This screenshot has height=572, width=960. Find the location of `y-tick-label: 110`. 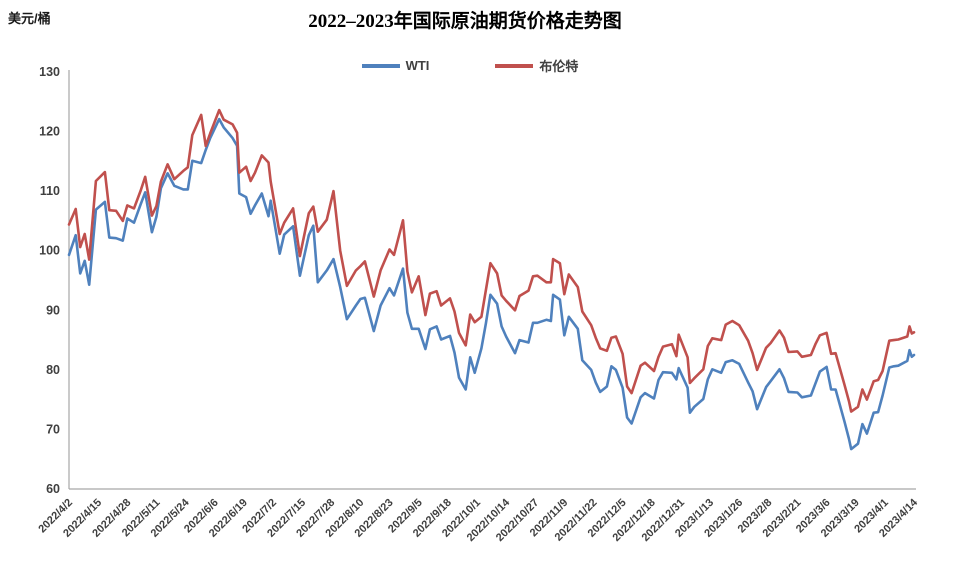

y-tick-label: 110 is located at coordinates (50, 191).